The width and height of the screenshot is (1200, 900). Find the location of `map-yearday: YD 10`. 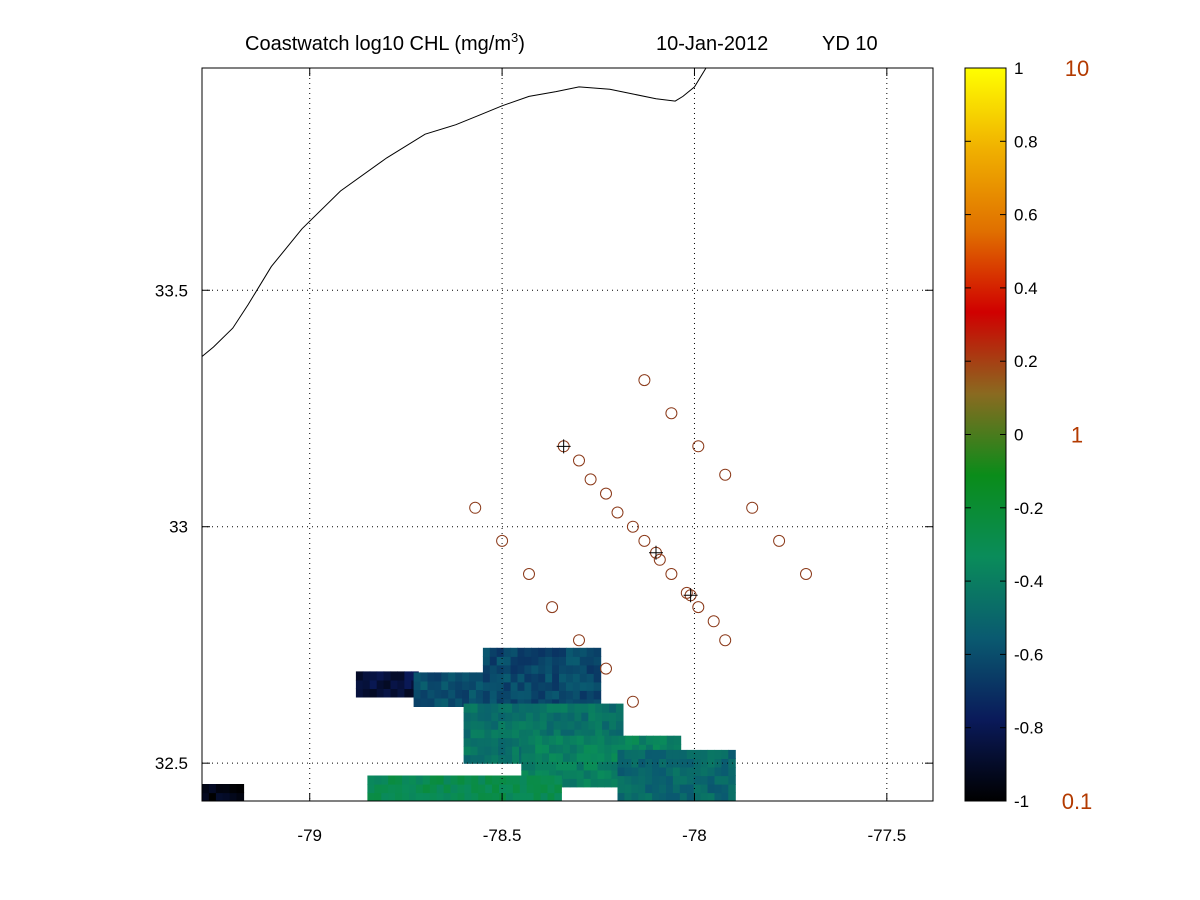

map-yearday: YD 10 is located at coordinates (850, 44).